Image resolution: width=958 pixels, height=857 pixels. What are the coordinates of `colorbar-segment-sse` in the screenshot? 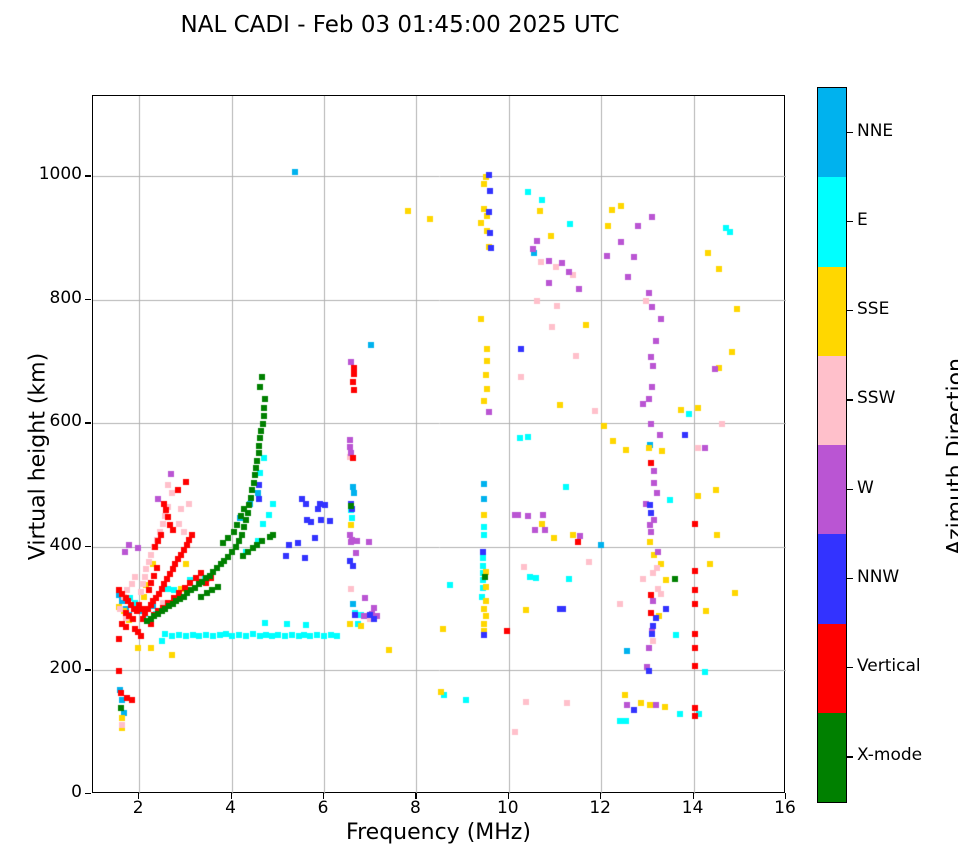 It's located at (832, 311).